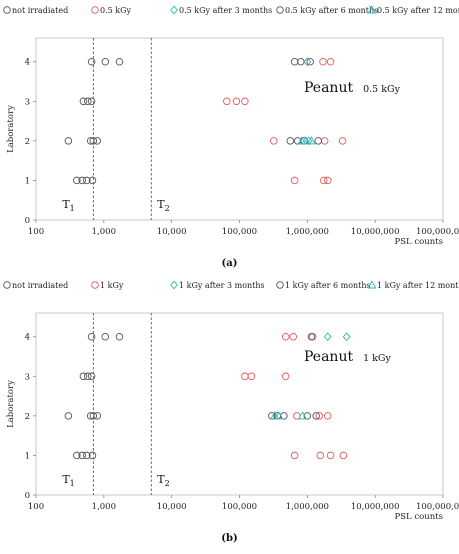 This screenshot has width=459, height=554. I want to click on y-axis-label: Laboratory, so click(11, 404).